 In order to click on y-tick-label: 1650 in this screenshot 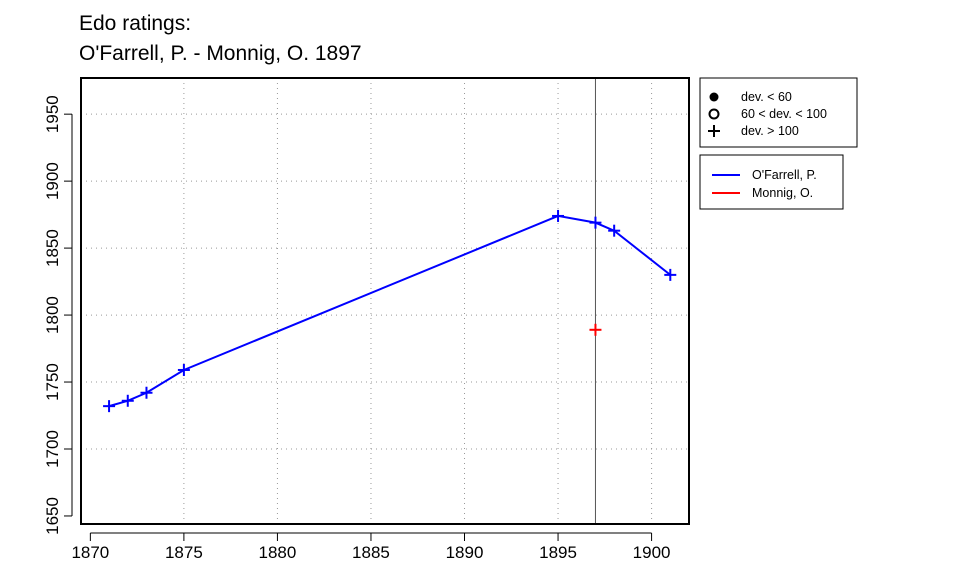, I will do `click(52, 516)`.